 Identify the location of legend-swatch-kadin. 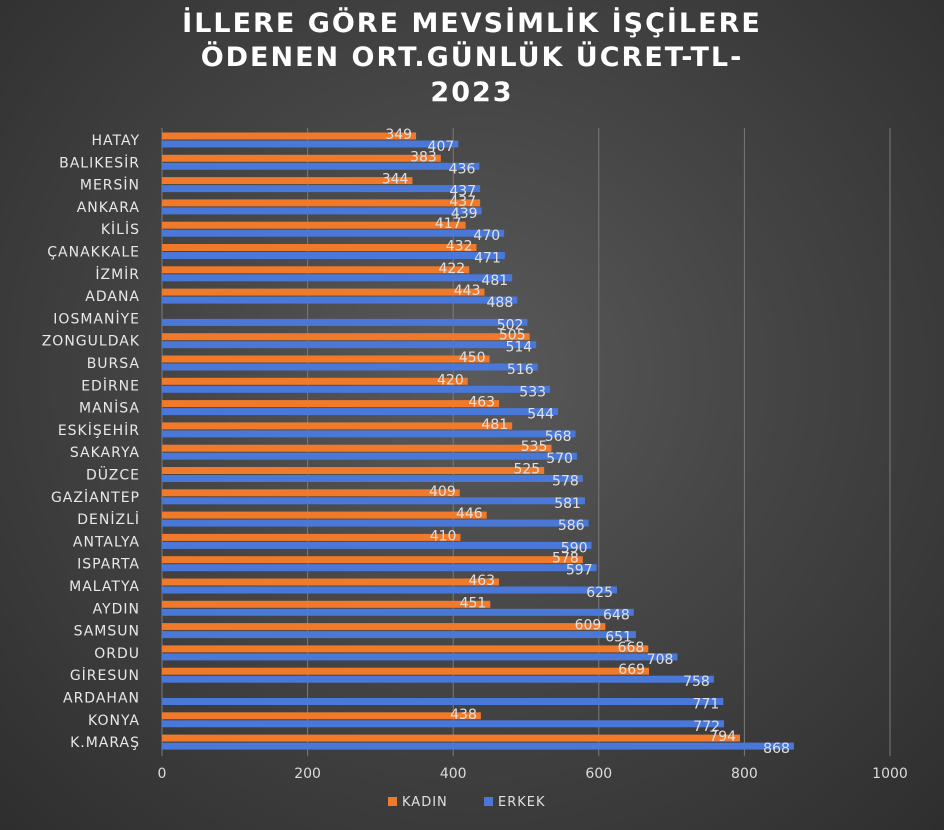
(392, 801).